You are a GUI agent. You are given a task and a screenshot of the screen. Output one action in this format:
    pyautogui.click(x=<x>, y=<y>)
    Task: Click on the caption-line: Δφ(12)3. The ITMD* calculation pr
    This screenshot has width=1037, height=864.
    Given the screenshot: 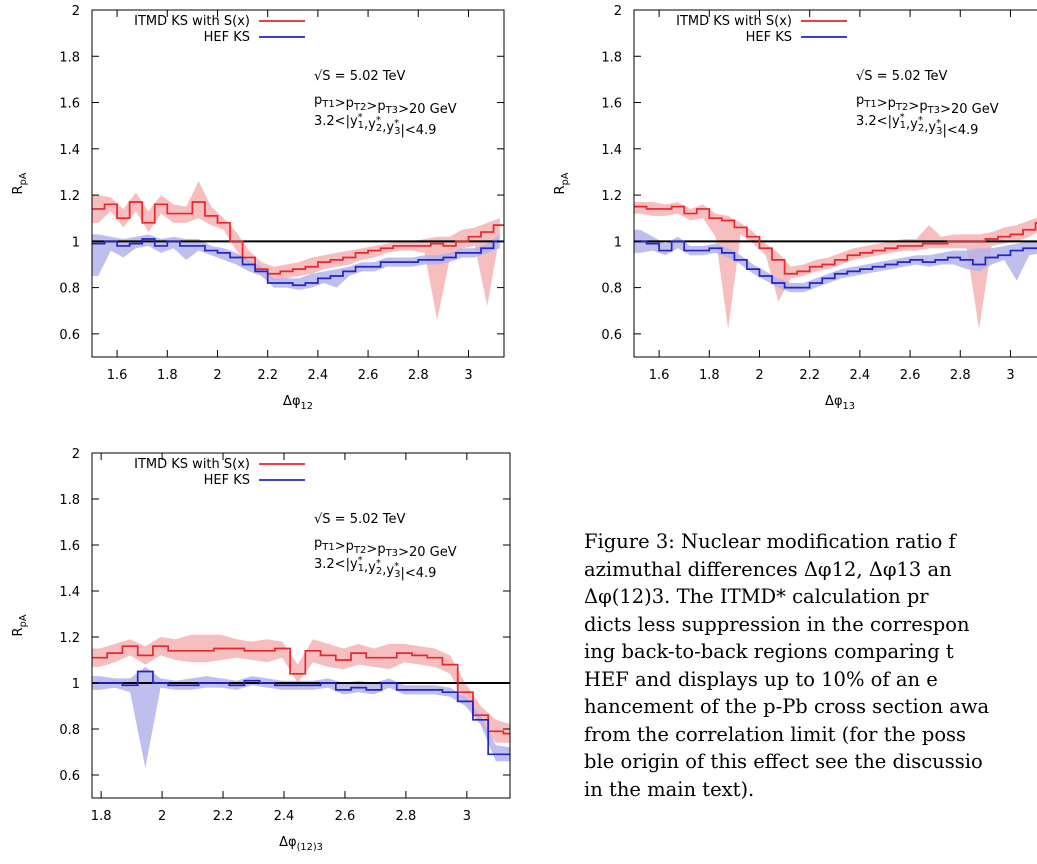 What is the action you would take?
    pyautogui.click(x=756, y=596)
    